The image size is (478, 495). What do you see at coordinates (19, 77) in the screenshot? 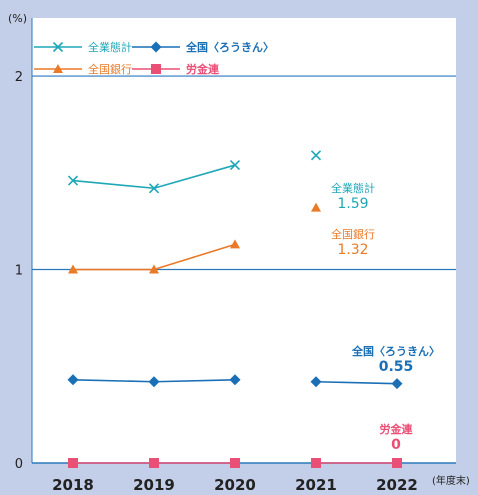
I see `y-tick-label: 2` at bounding box center [19, 77].